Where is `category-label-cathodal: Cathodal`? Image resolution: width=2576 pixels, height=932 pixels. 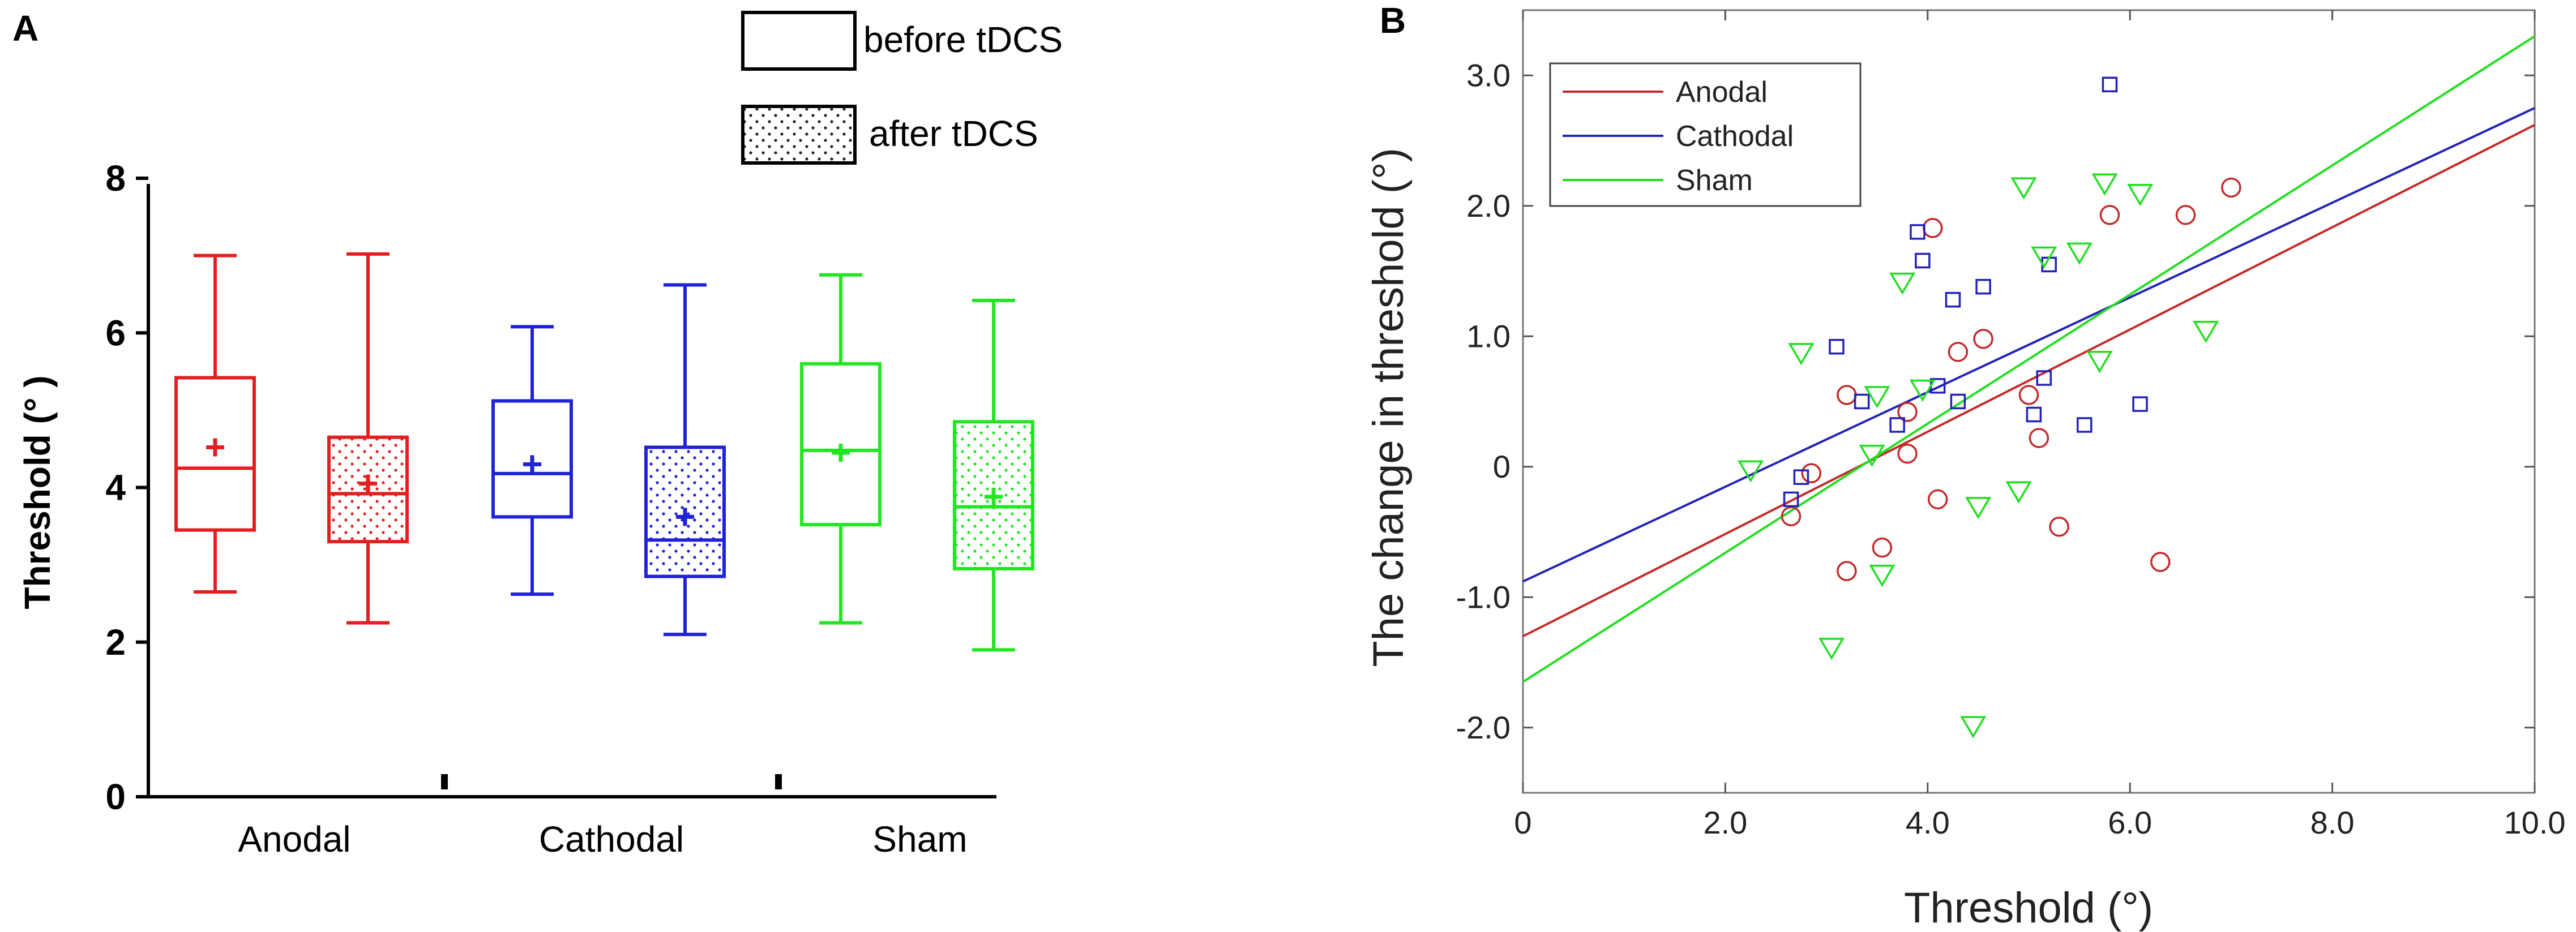
category-label-cathodal: Cathodal is located at coordinates (611, 839).